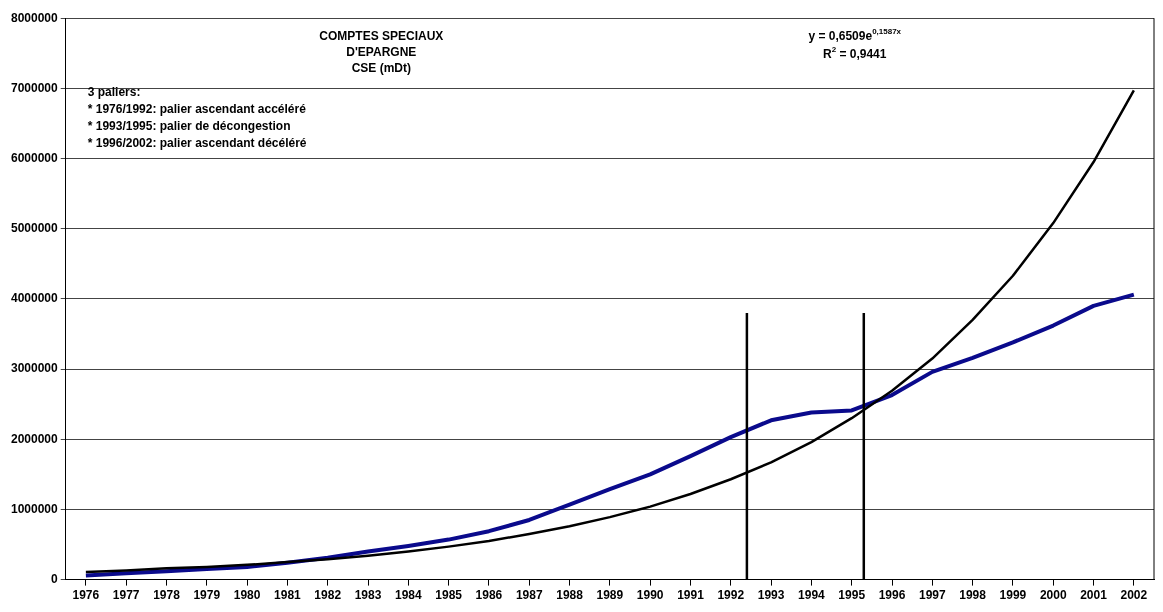 The height and width of the screenshot is (612, 1163). What do you see at coordinates (35, 228) in the screenshot?
I see `y-tick-label: 5000000` at bounding box center [35, 228].